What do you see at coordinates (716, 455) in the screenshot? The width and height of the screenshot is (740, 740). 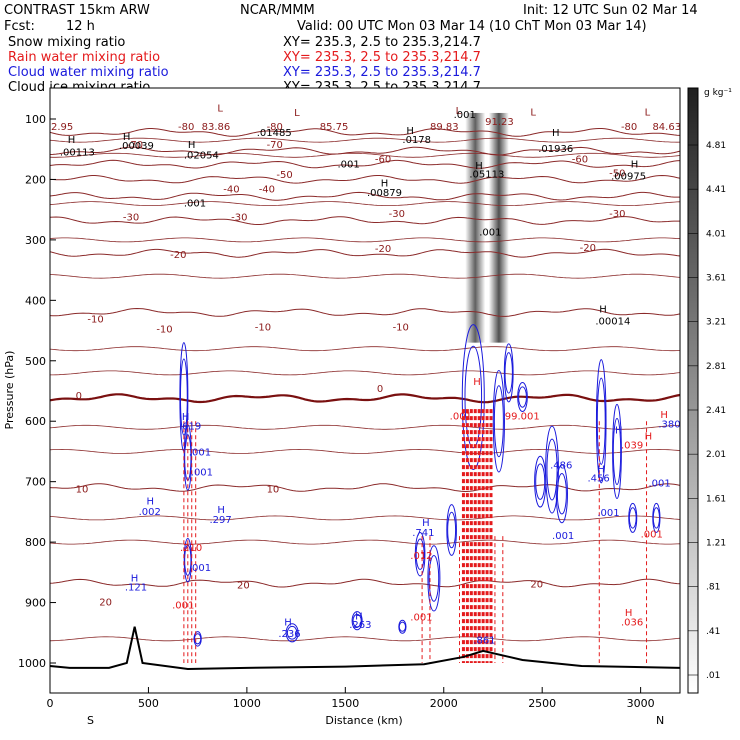 I see `colorbar-label: 2.01` at bounding box center [716, 455].